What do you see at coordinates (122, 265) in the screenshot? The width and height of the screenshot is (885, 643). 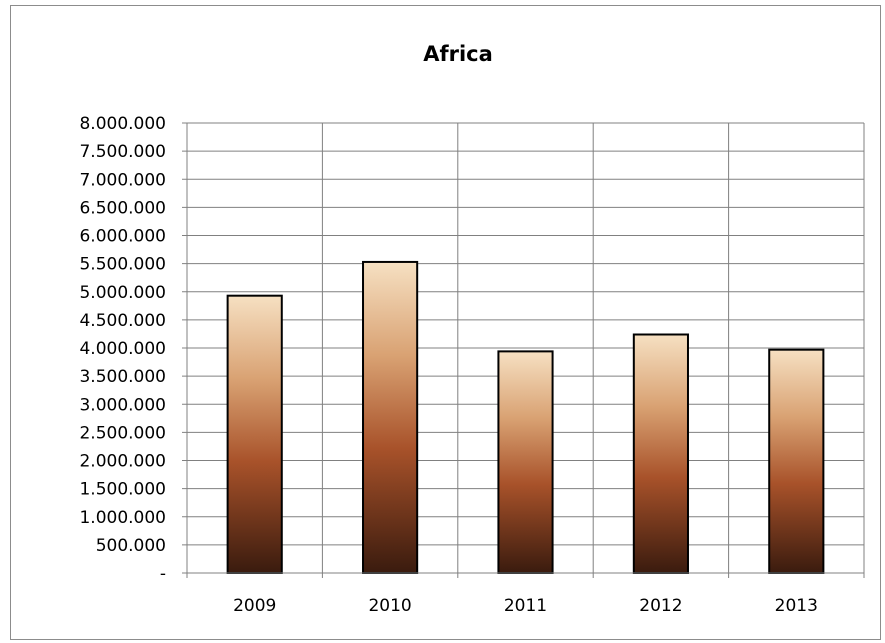 I see `y-tick-label: 5.500.000` at bounding box center [122, 265].